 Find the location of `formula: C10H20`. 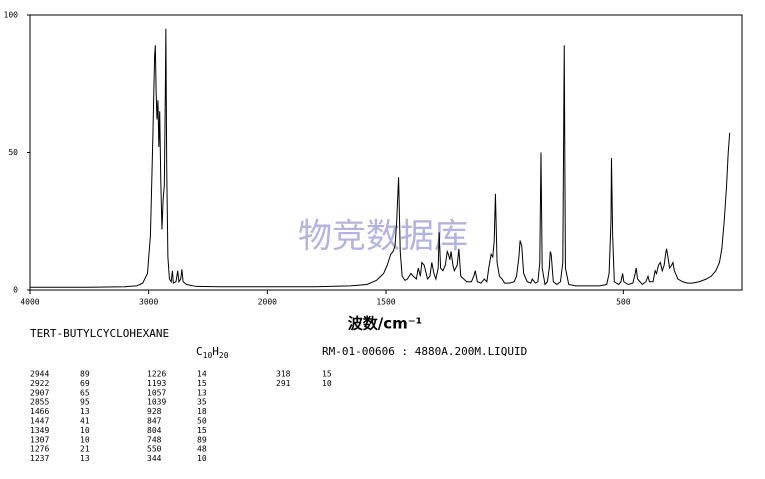

formula: C10H20 is located at coordinates (212, 352).